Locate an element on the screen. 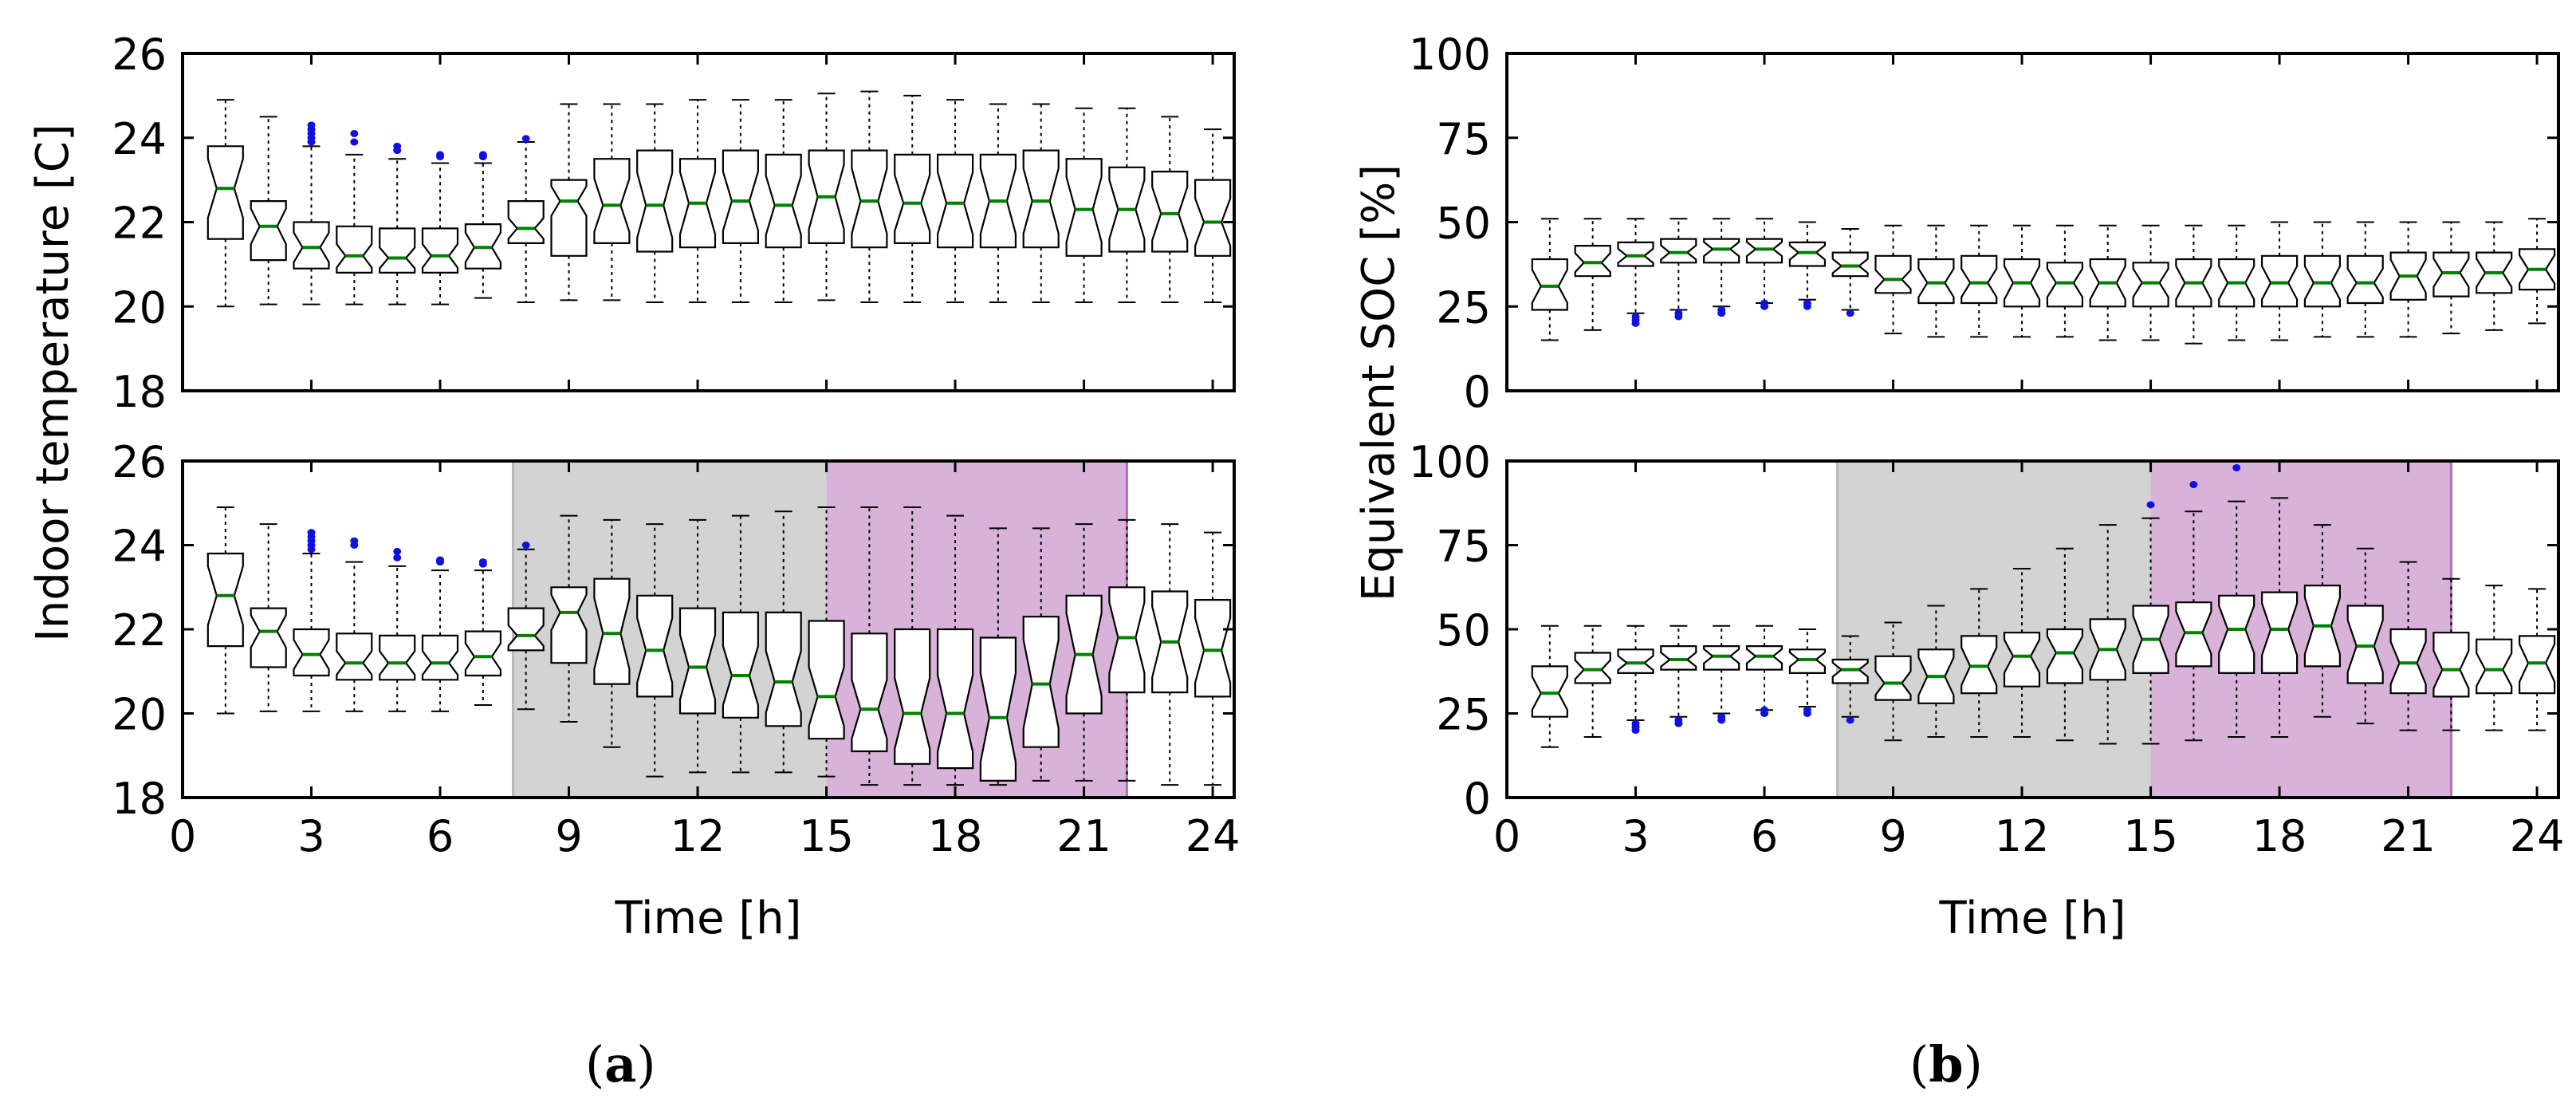 The height and width of the screenshot is (1115, 2576). x-tick-label: 9 is located at coordinates (1893, 836).